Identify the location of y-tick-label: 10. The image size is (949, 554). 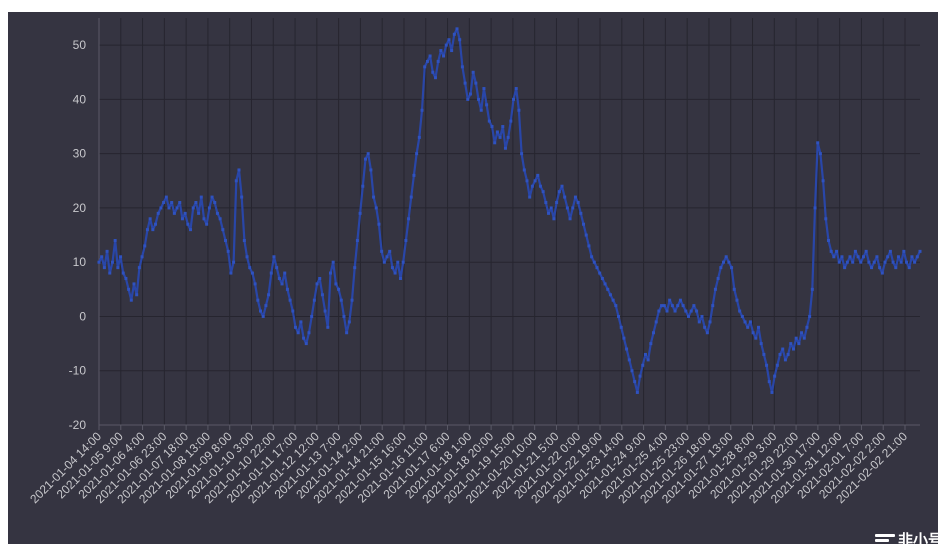
(80, 262).